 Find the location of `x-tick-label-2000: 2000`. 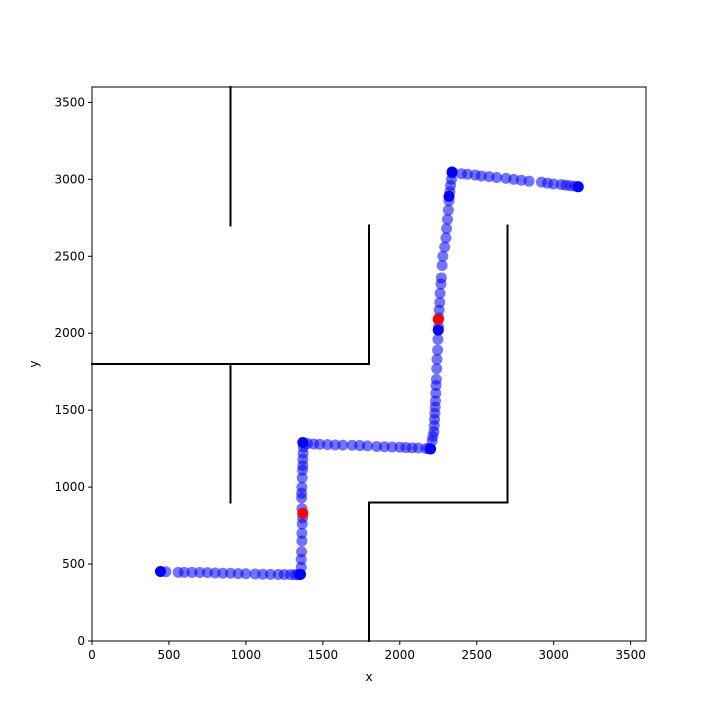

x-tick-label-2000: 2000 is located at coordinates (400, 655).